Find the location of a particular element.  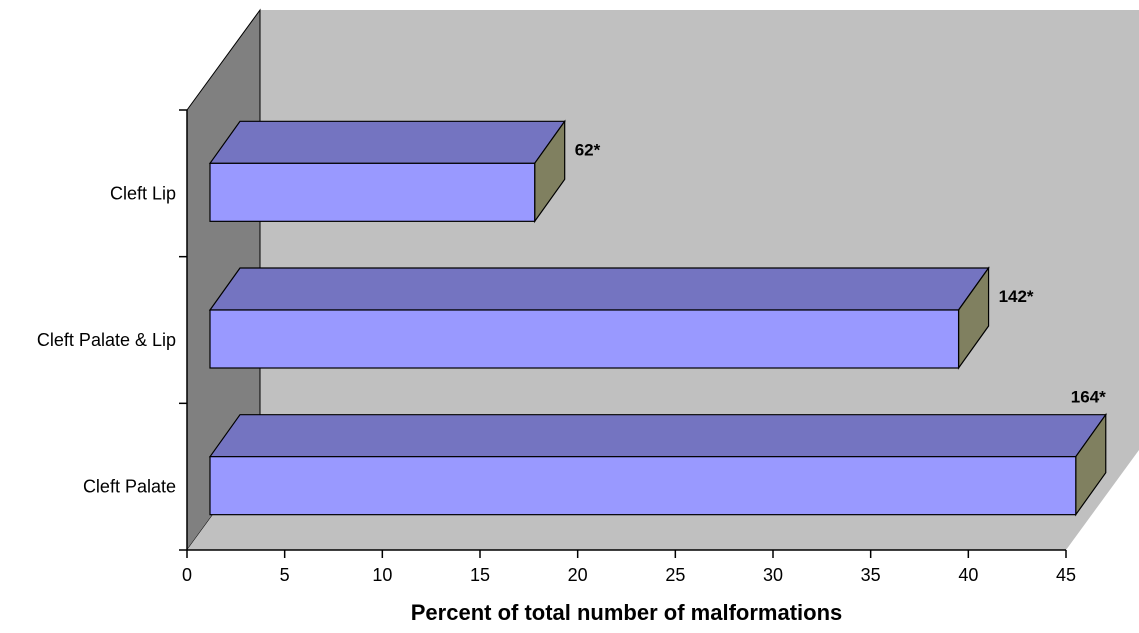

data-label: 142* is located at coordinates (1016, 296).